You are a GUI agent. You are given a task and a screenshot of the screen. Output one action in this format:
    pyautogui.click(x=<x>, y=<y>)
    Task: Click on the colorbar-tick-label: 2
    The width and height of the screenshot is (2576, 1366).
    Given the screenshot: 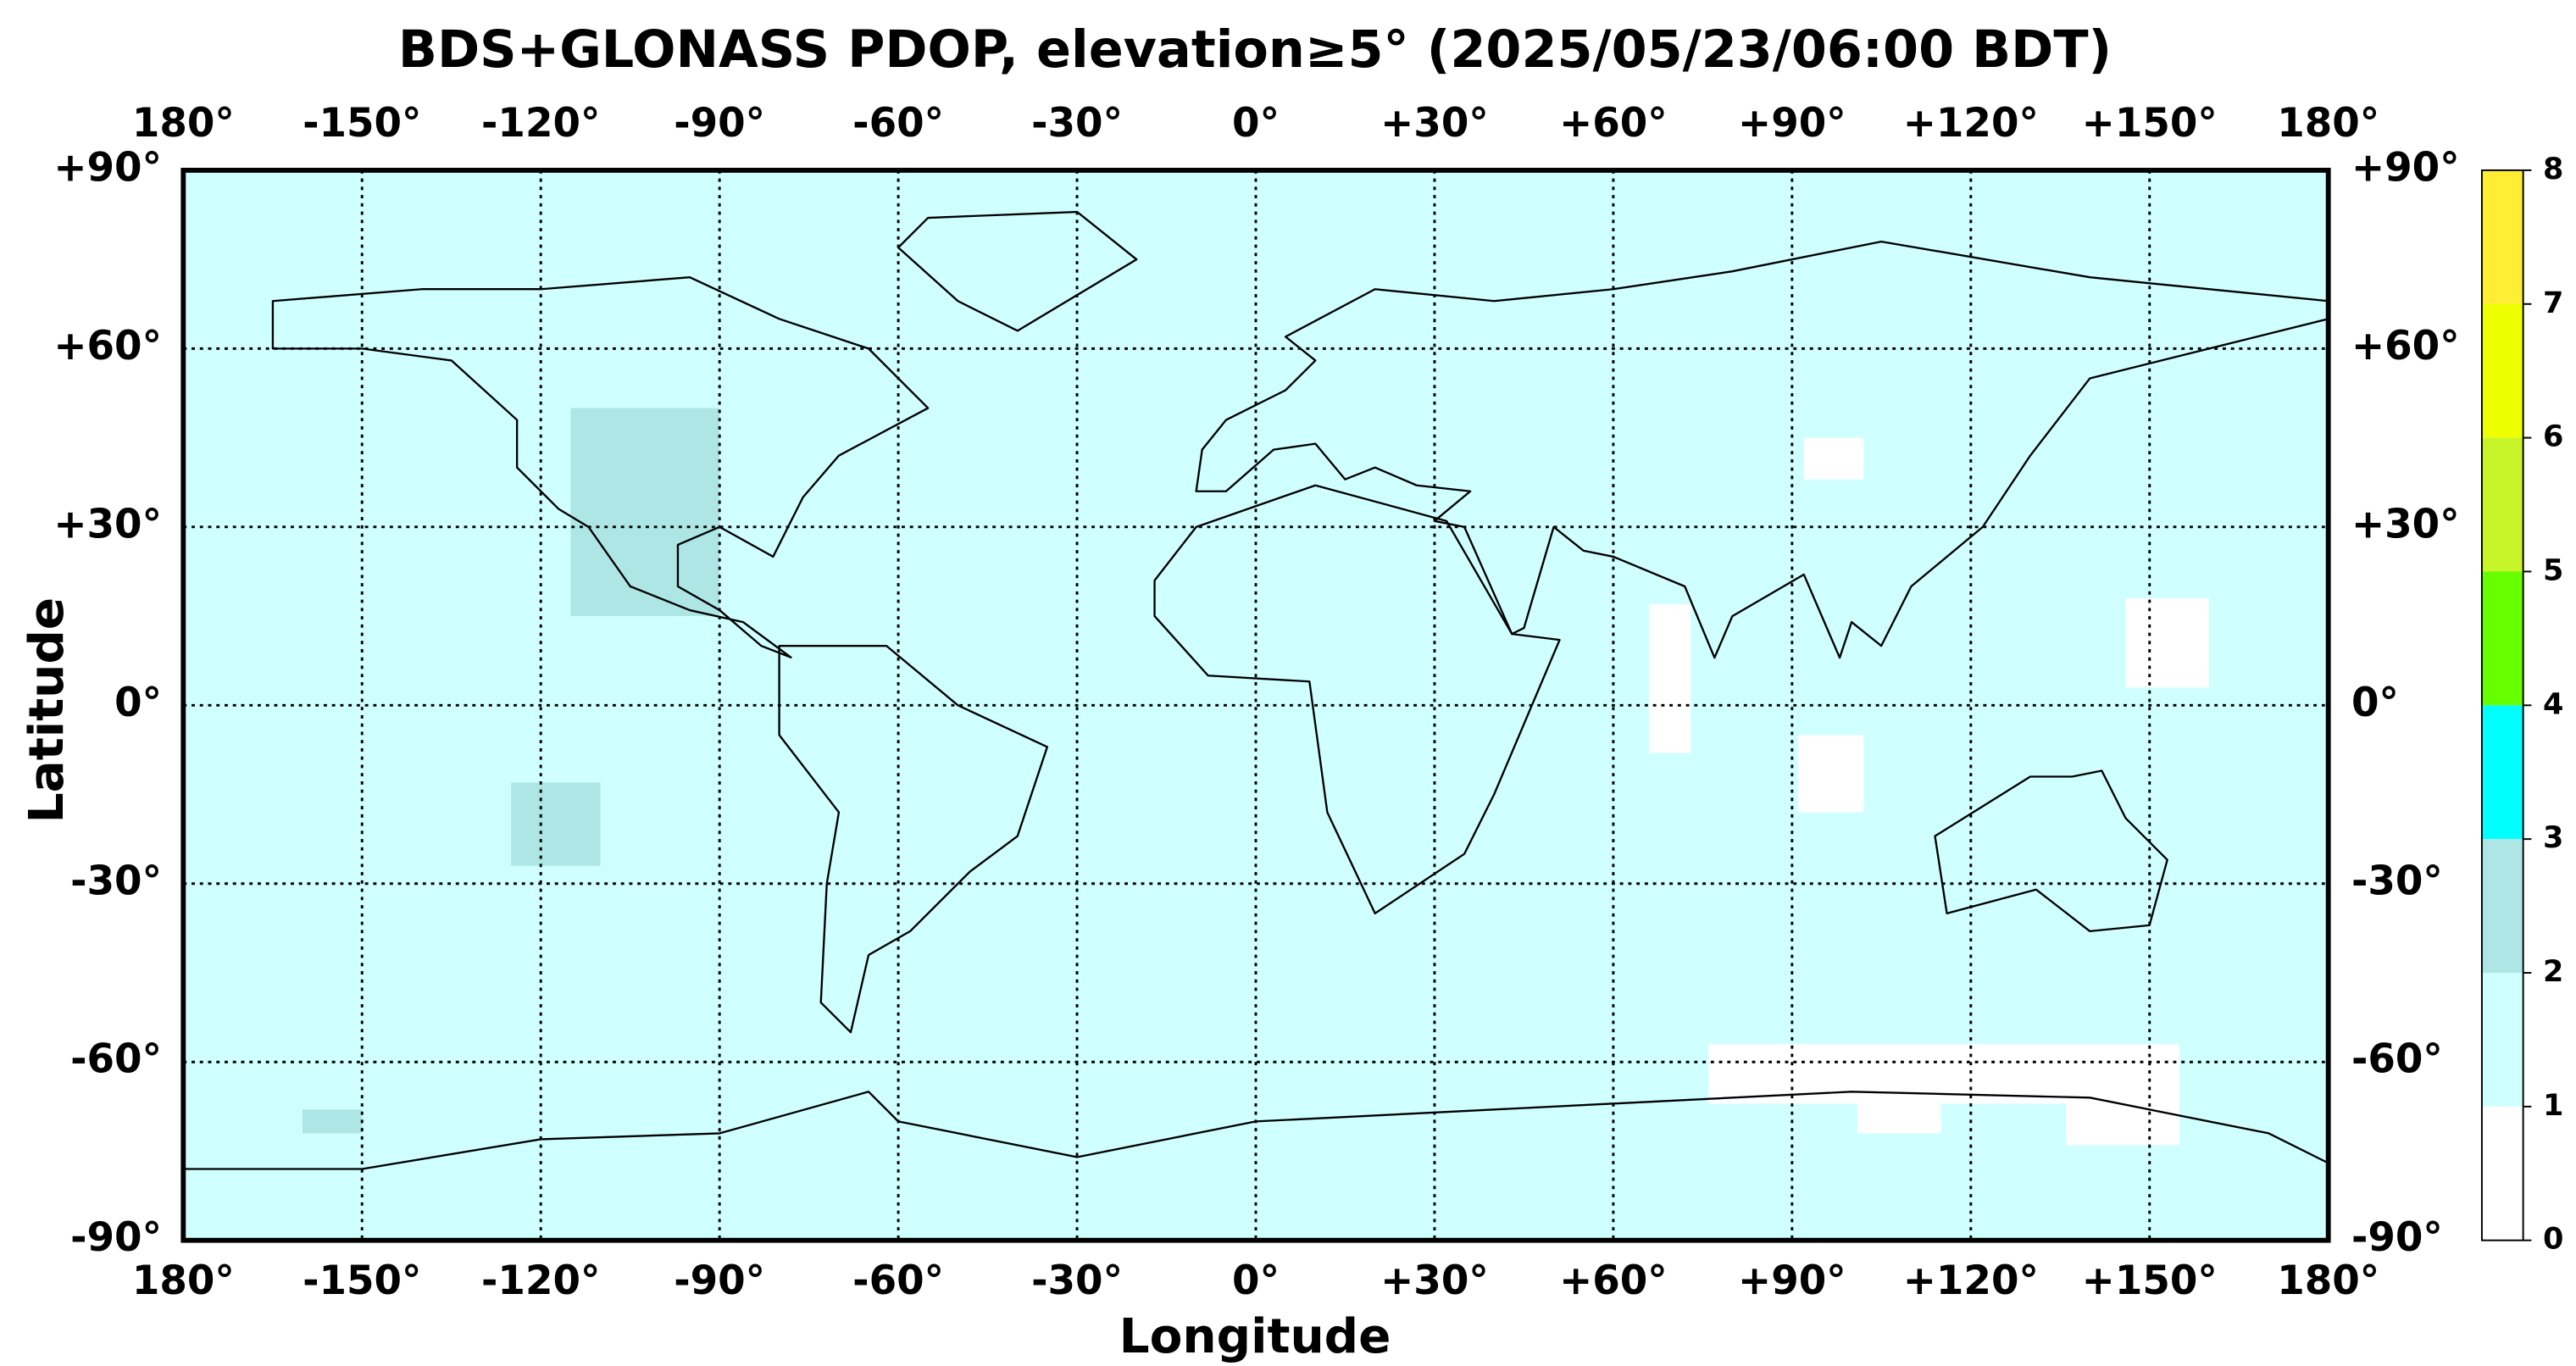 What is the action you would take?
    pyautogui.click(x=2553, y=971)
    